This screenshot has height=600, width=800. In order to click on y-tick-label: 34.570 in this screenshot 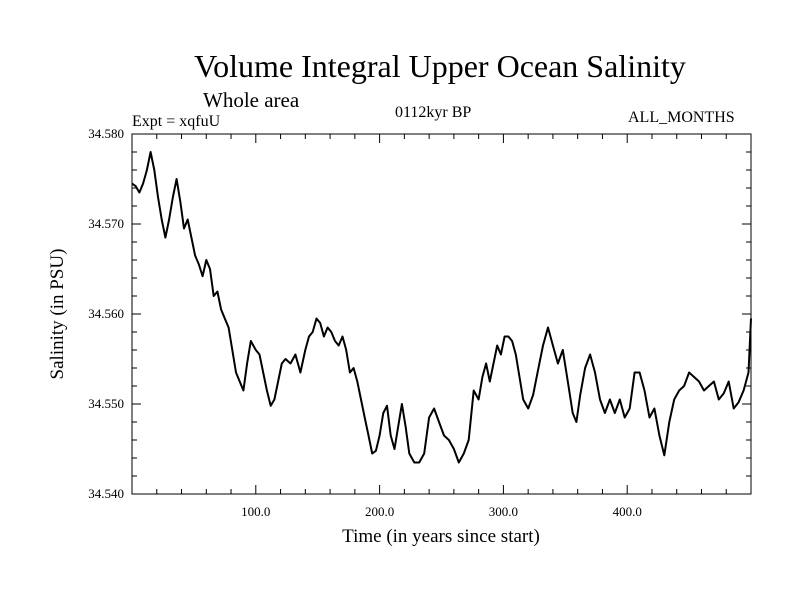, I will do `click(106, 223)`.